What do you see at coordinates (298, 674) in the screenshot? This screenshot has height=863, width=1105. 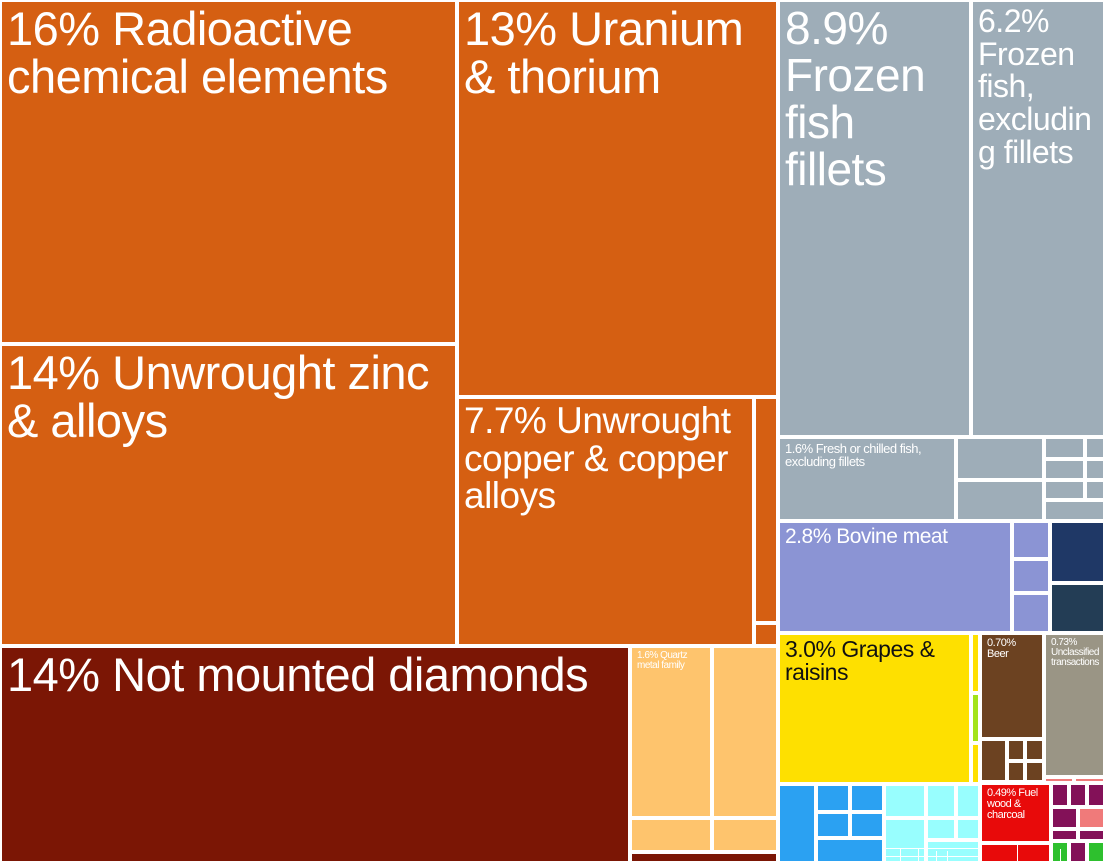 I see `tile-label: 14% Not mounted diamonds` at bounding box center [298, 674].